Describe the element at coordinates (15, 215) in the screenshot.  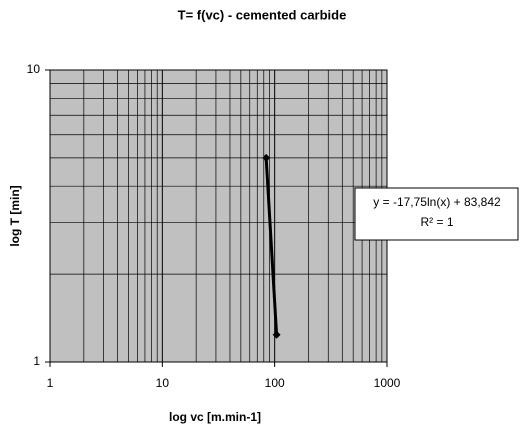
I see `y-axis-label: log T [min]` at that location.